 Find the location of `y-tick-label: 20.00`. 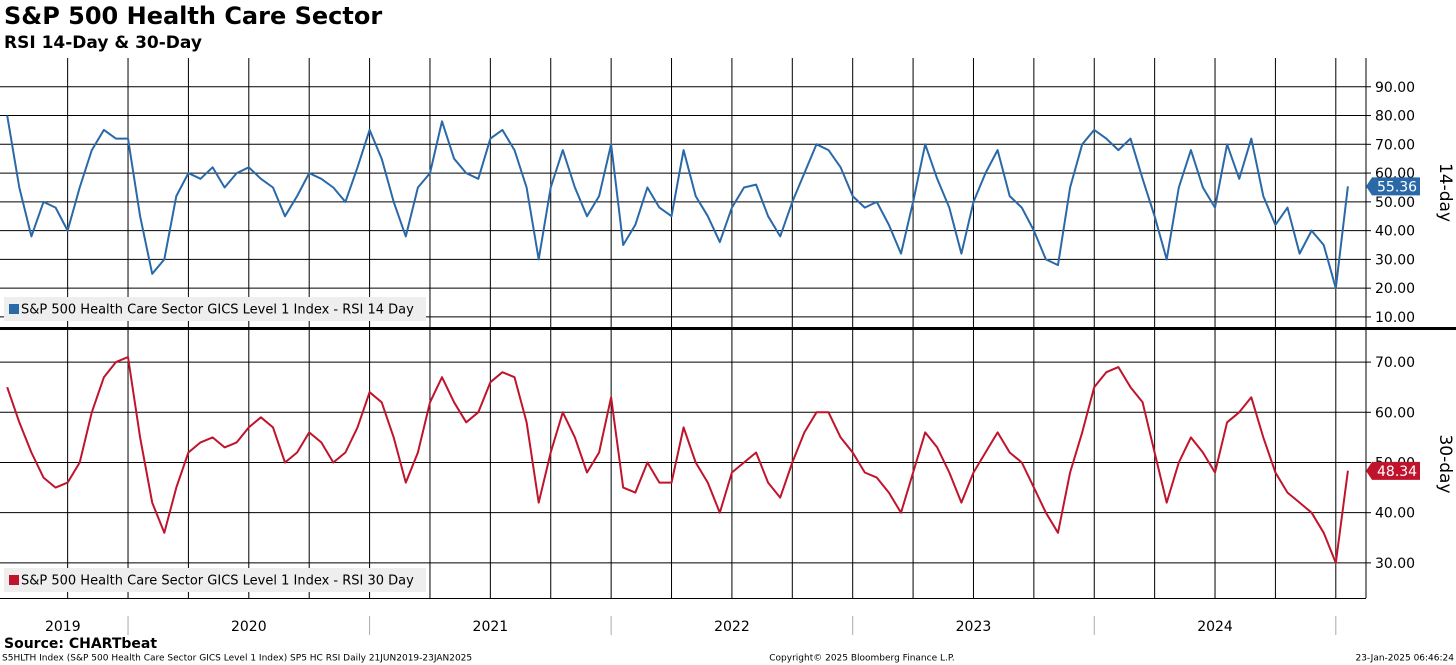

y-tick-label: 20.00 is located at coordinates (1395, 289).